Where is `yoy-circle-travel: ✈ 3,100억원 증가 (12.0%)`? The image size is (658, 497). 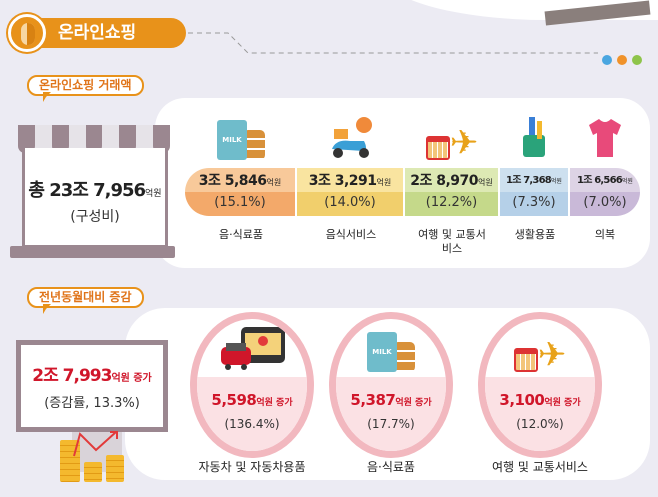
yoy-circle-travel: ✈ 3,100억원 증가 (12.0%) is located at coordinates (540, 385).